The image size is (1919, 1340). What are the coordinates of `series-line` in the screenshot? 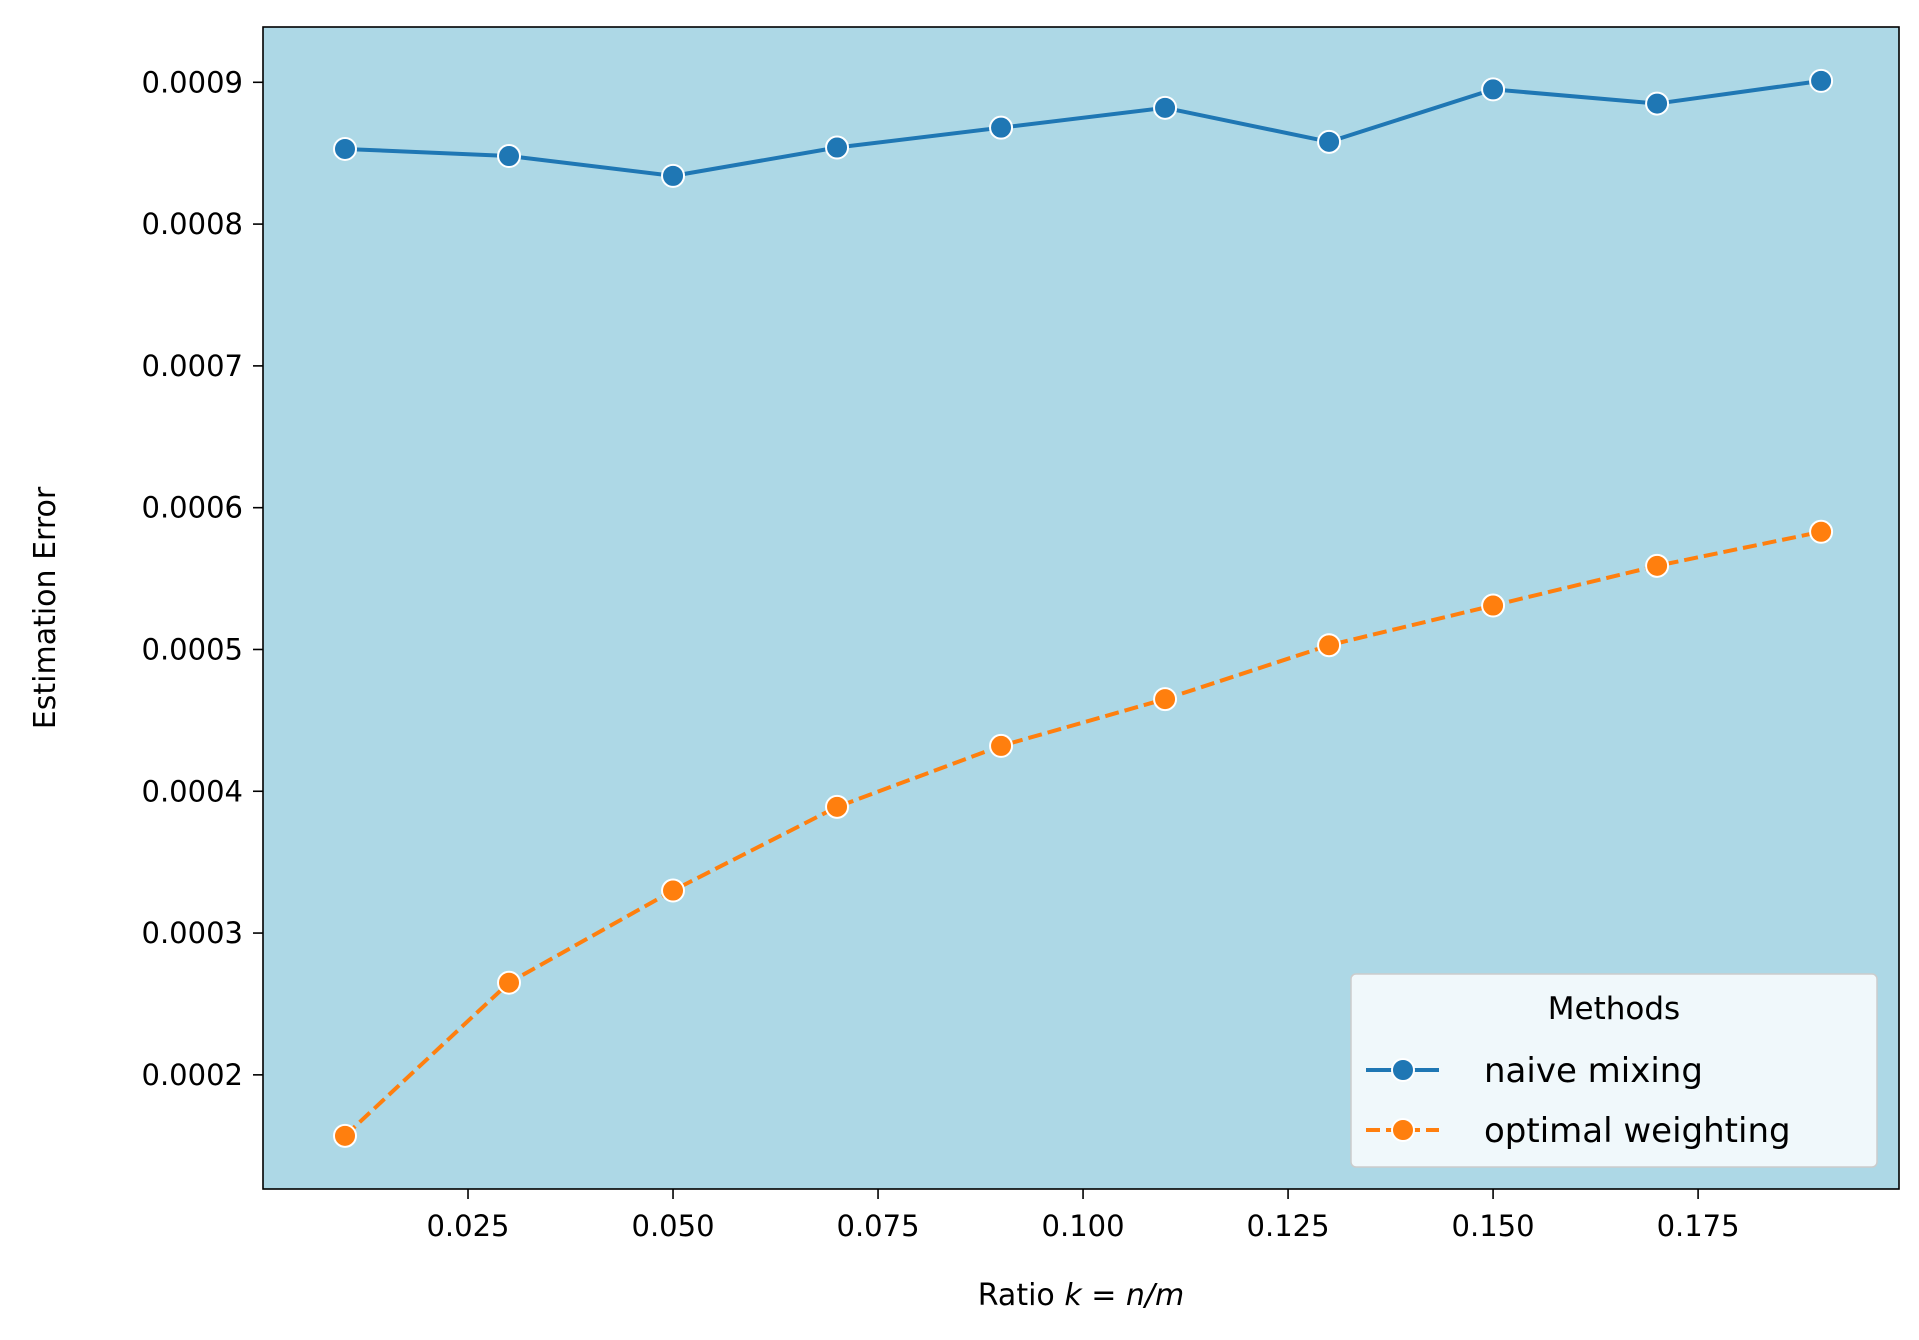 It's located at (1083, 128).